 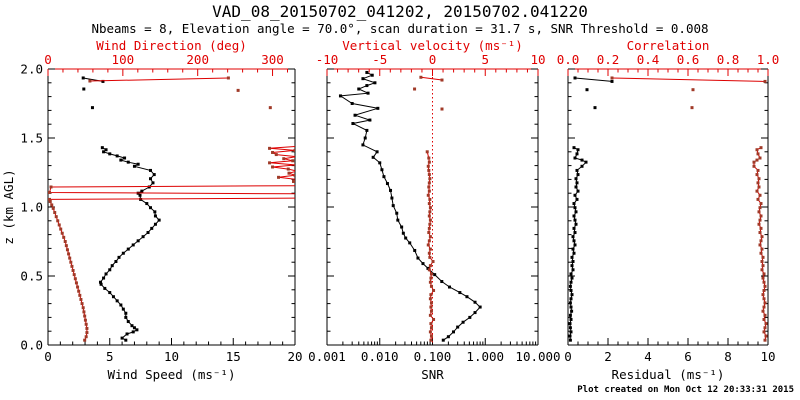 What do you see at coordinates (379, 59) in the screenshot?
I see `svg-text: -5` at bounding box center [379, 59].